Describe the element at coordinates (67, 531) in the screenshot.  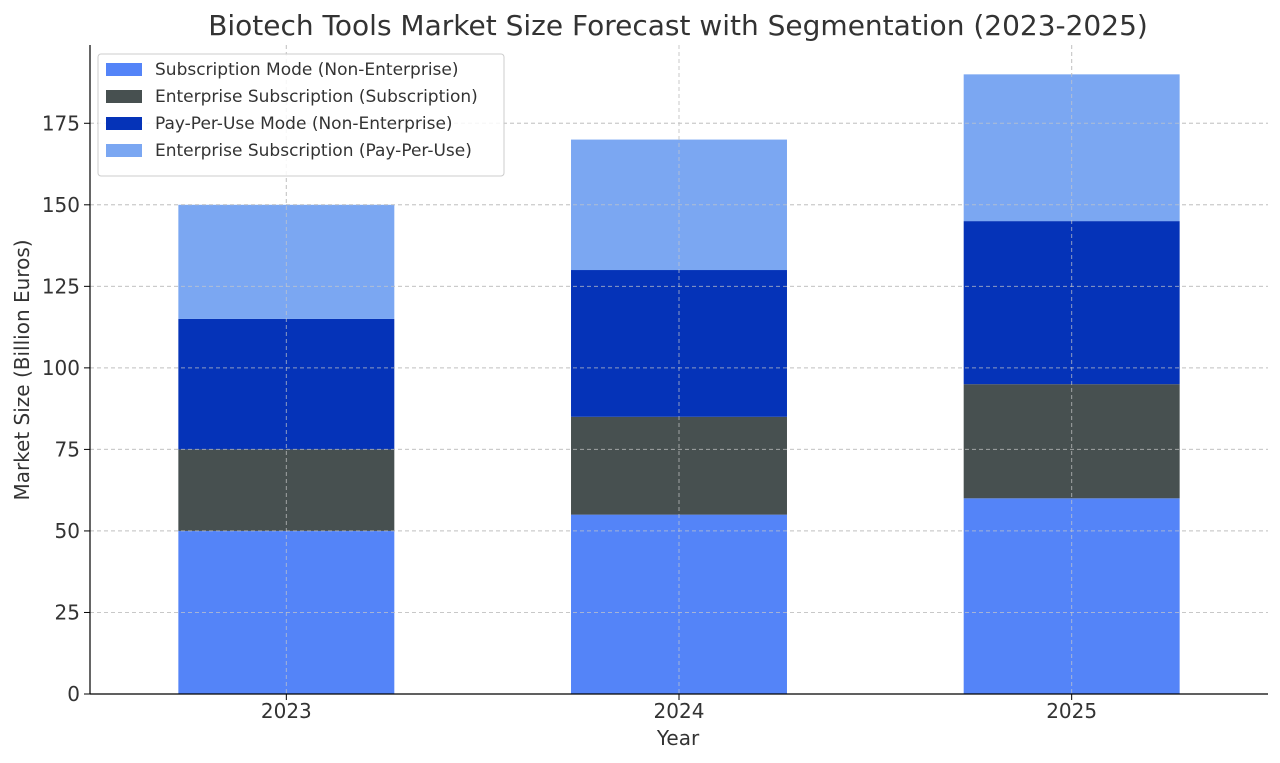
I see `y-tick-label-2: 50` at that location.